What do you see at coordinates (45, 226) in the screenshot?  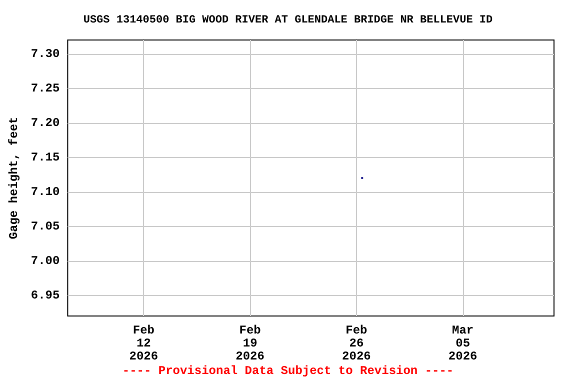 I see `y-tick-label: 7.05` at bounding box center [45, 226].